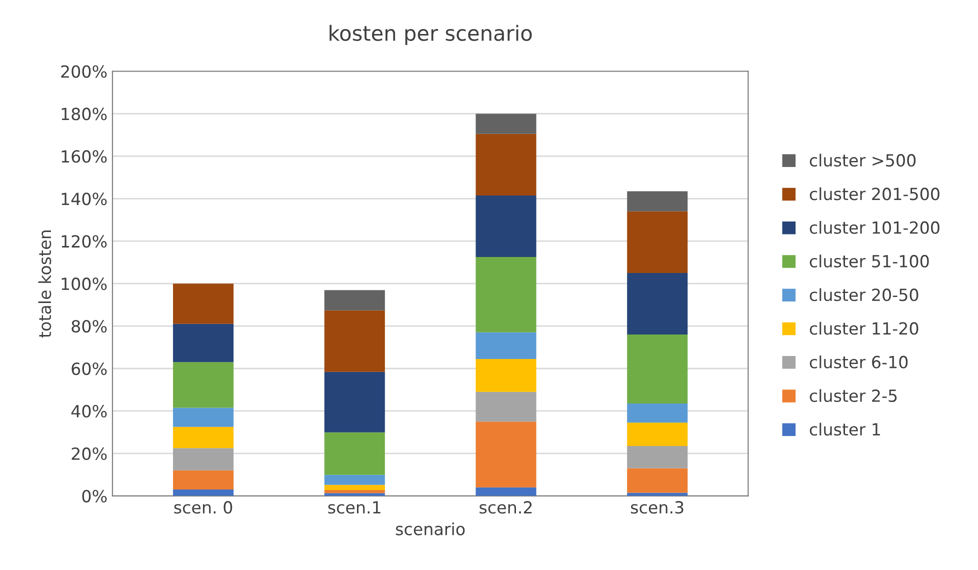  What do you see at coordinates (45, 284) in the screenshot?
I see `y-axis-title: totale kosten` at bounding box center [45, 284].